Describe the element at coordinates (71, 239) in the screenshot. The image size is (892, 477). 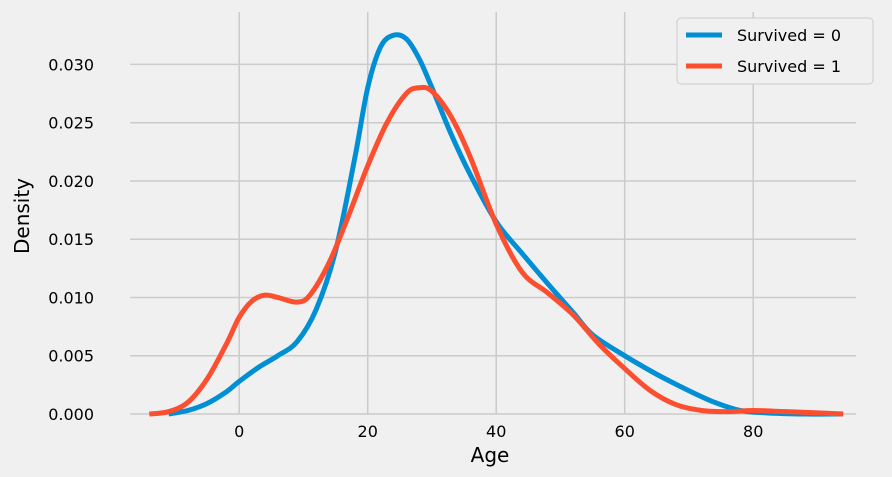
I see `y-tick-label: 0.015` at that location.